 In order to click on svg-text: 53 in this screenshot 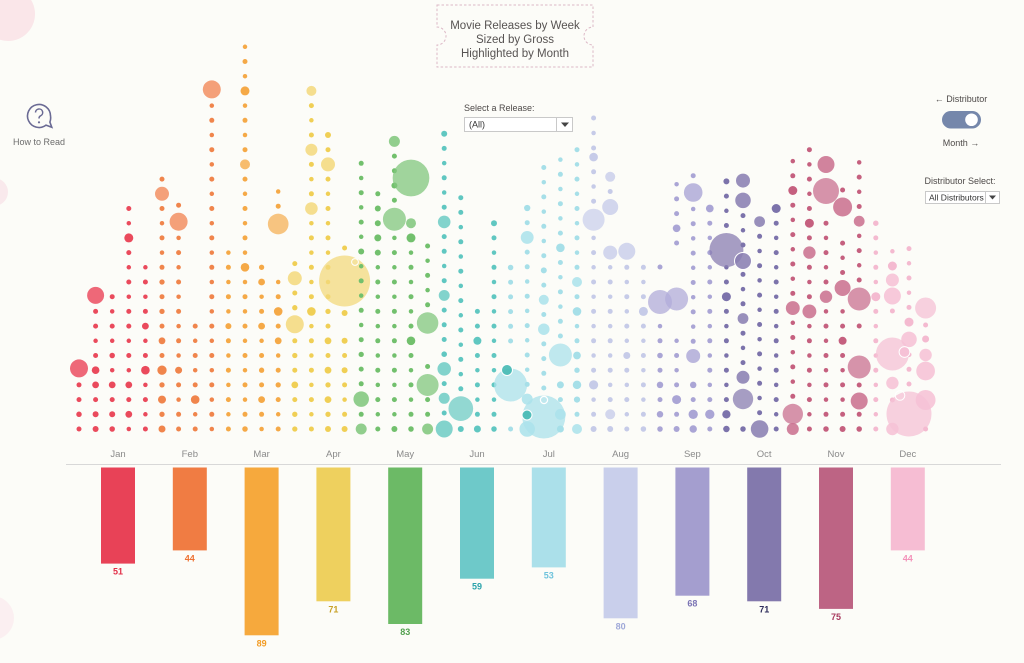, I will do `click(549, 575)`.